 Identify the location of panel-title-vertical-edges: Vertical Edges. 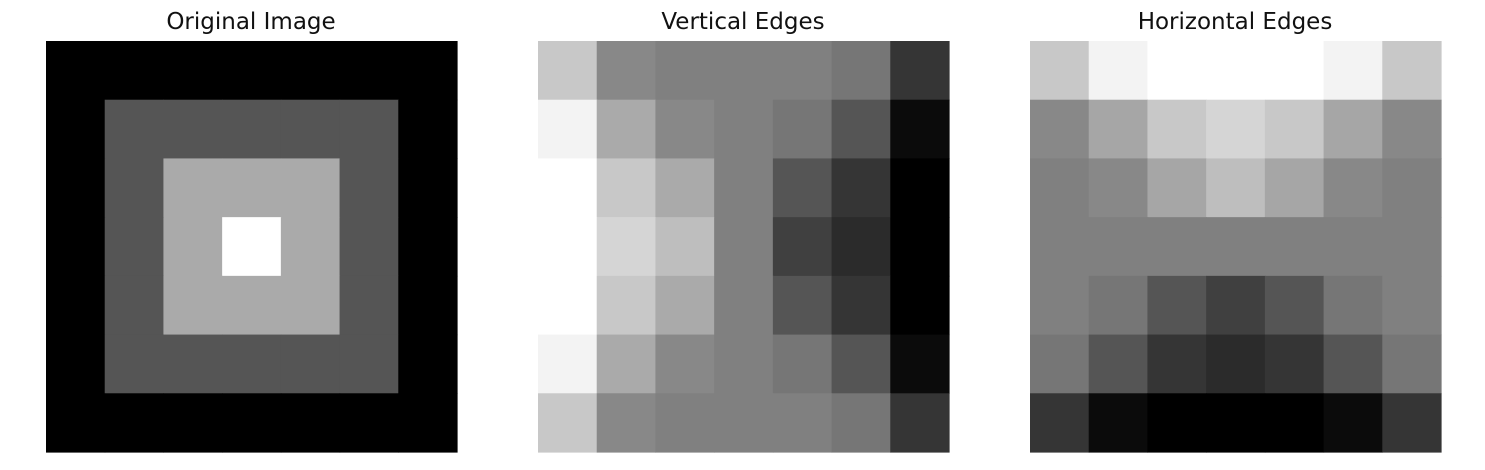
(742, 22).